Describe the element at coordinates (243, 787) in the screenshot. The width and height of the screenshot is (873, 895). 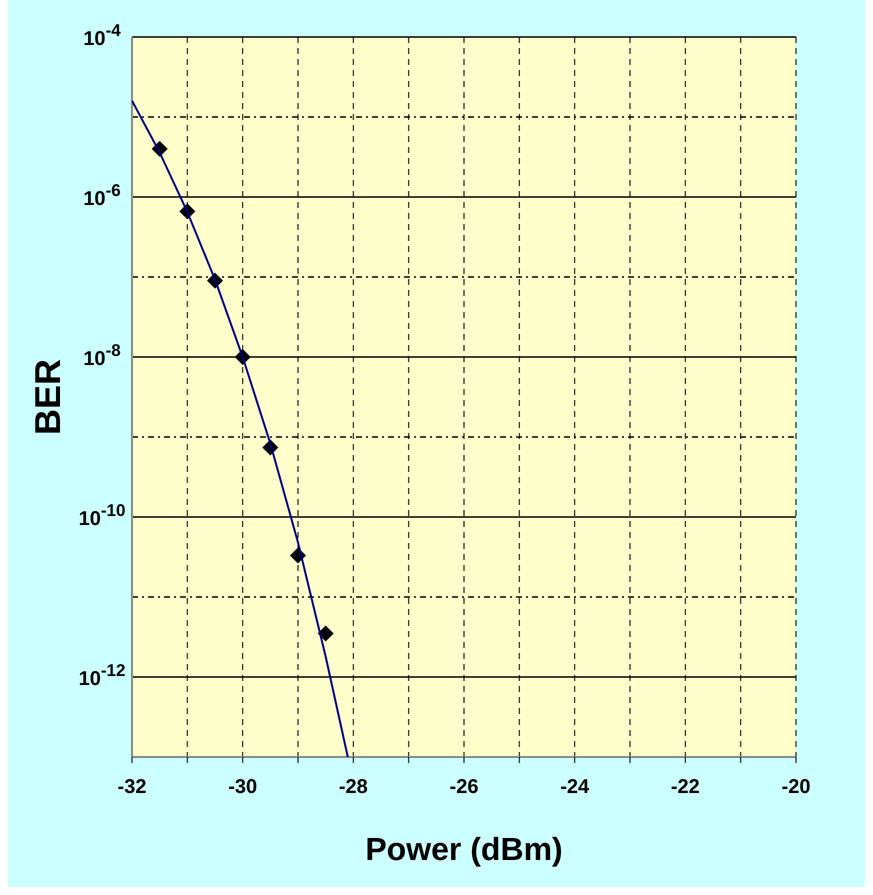
I see `x-tick-label: -30` at that location.